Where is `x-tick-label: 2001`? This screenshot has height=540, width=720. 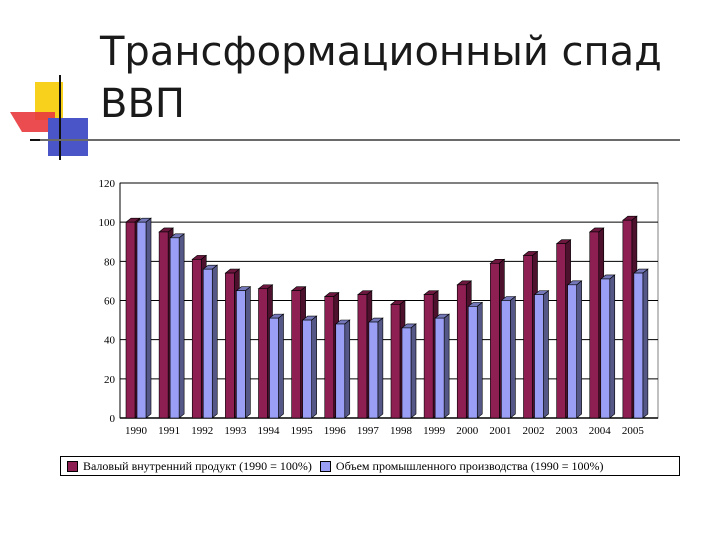 x-tick-label: 2001 is located at coordinates (500, 431).